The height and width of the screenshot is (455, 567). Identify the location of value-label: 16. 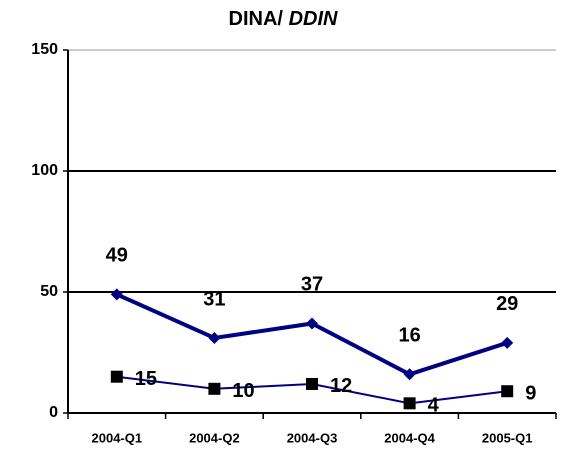
(409, 336).